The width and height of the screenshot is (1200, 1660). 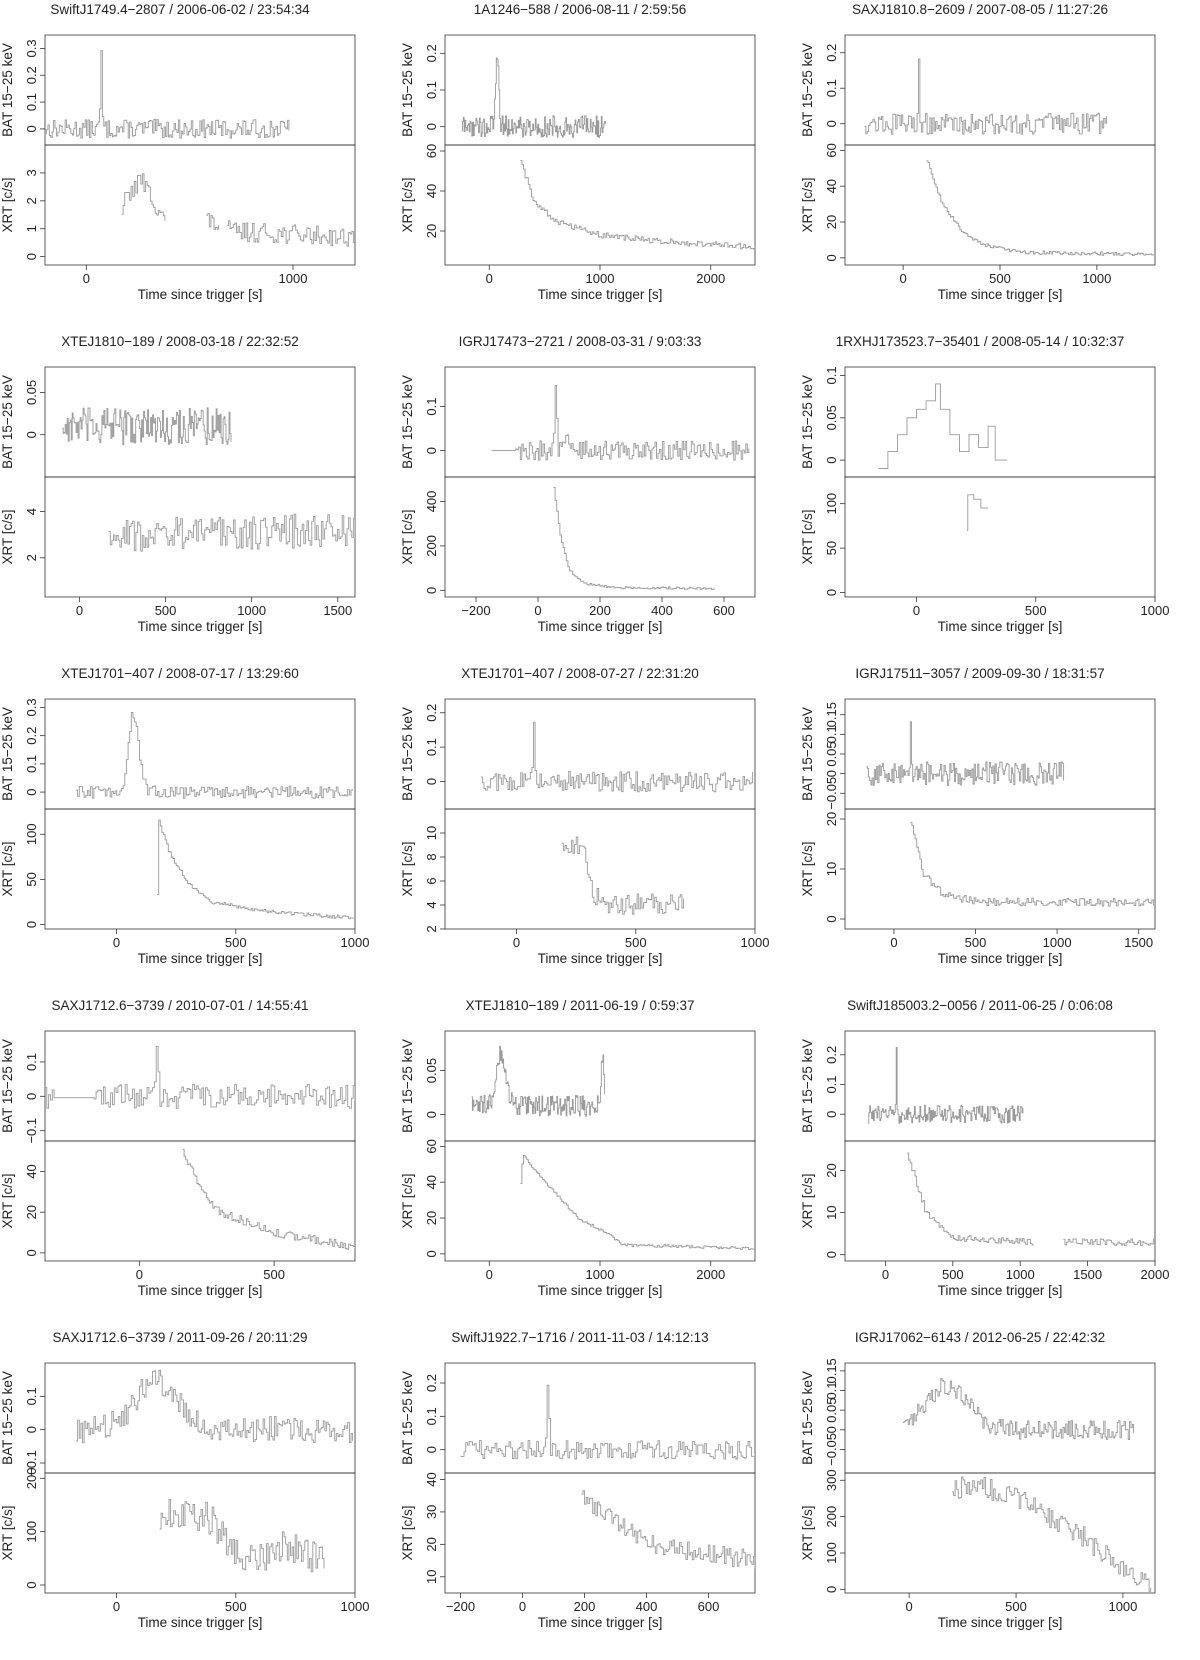 What do you see at coordinates (31, 228) in the screenshot?
I see `y-tick-label: 1` at bounding box center [31, 228].